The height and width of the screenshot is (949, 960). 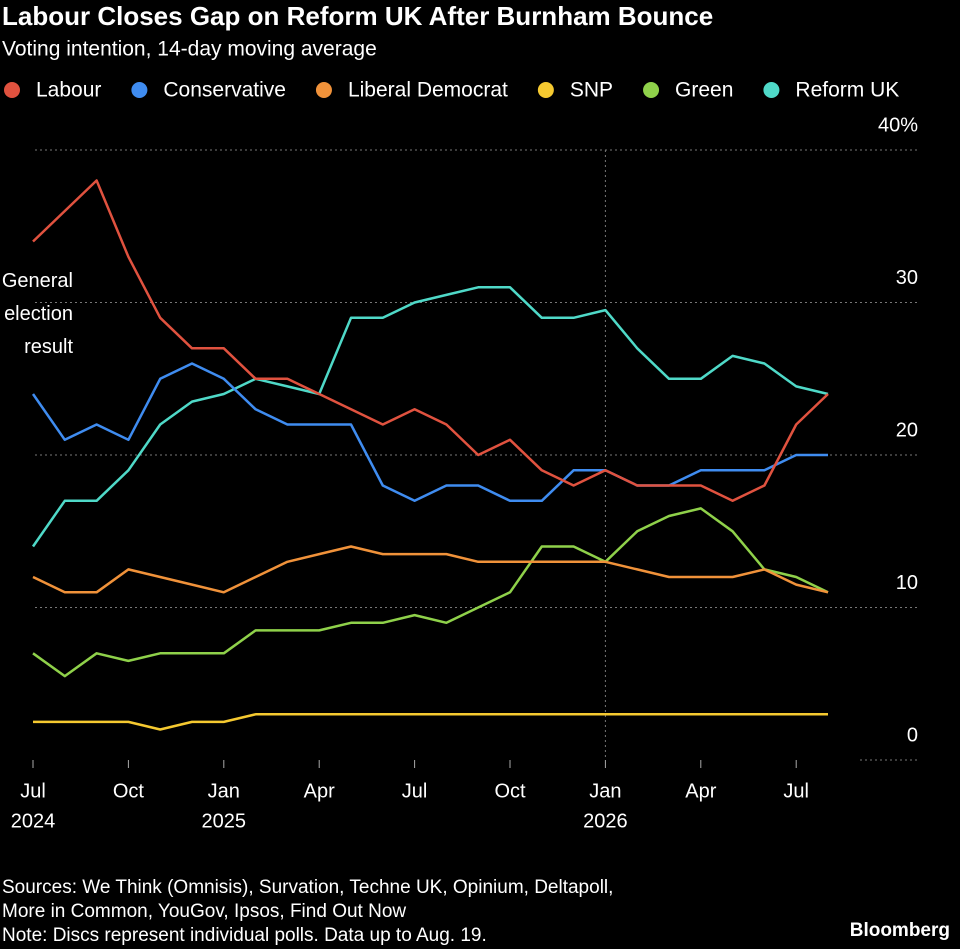 I want to click on legend-label: Liberal Democrat, so click(x=428, y=90).